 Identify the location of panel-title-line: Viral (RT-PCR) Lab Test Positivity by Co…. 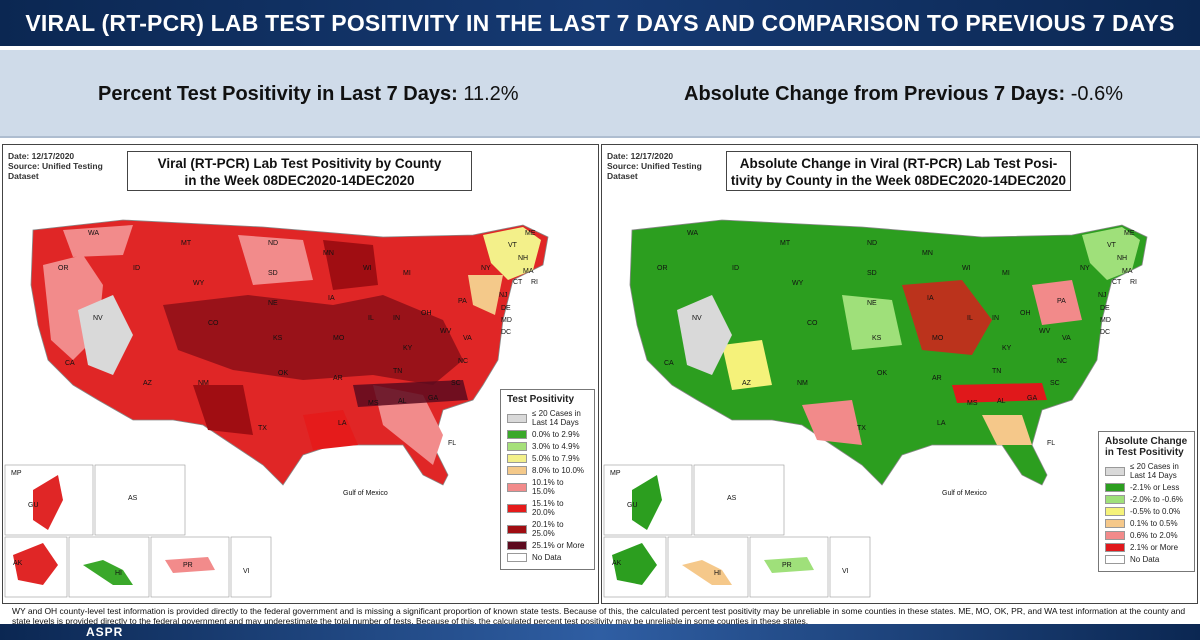
(299, 163).